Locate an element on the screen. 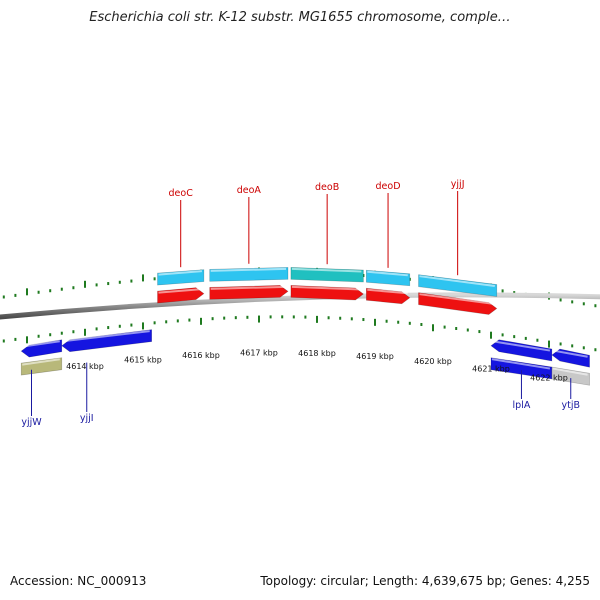 Image resolution: width=600 pixels, height=600 pixels. label-deoC: deoC is located at coordinates (181, 193).